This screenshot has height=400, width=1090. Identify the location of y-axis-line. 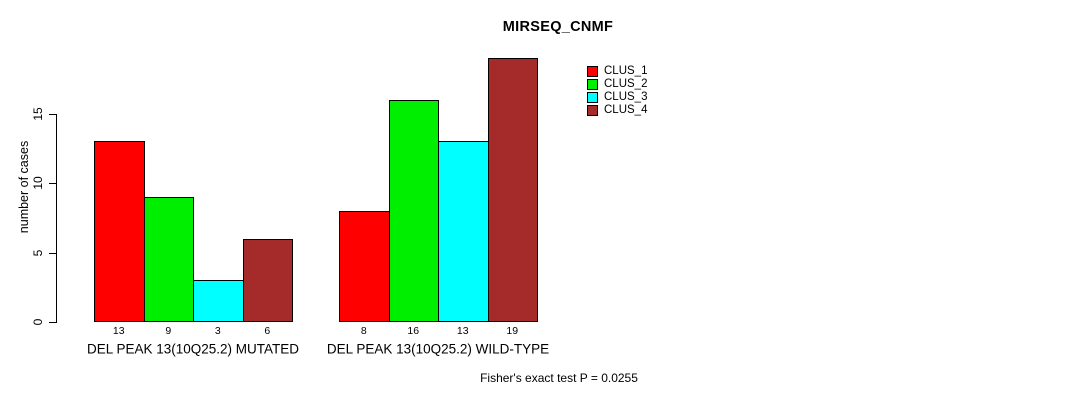
(56, 218).